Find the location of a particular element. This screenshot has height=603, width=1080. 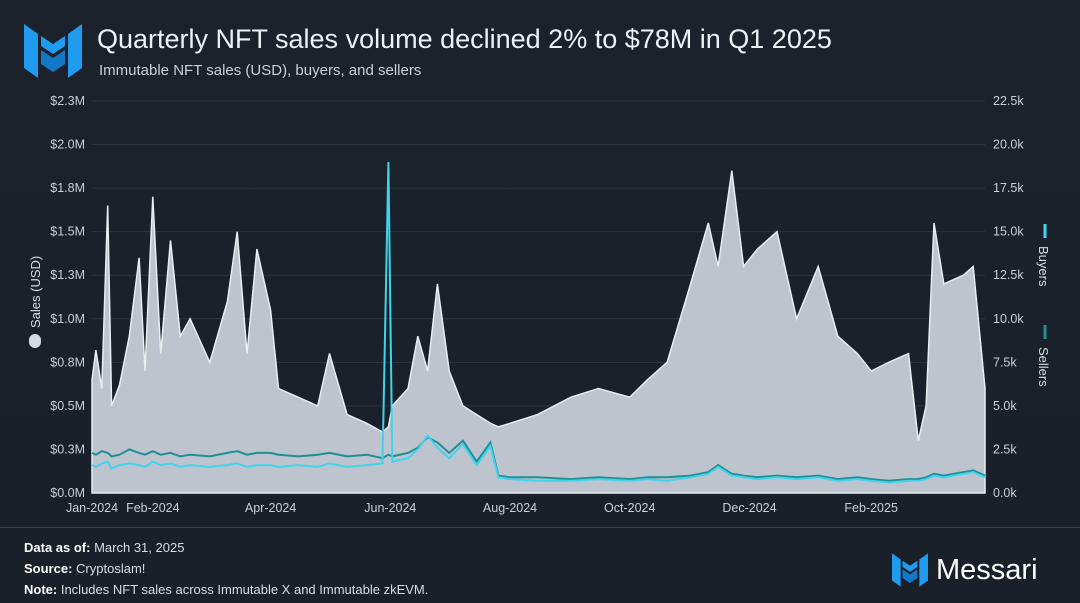

source: Source: Cryptoslam! is located at coordinates (85, 568).